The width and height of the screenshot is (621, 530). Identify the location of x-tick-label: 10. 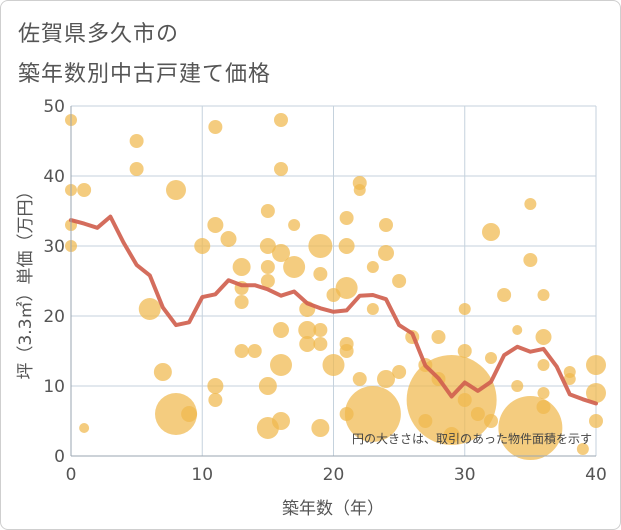
(202, 475).